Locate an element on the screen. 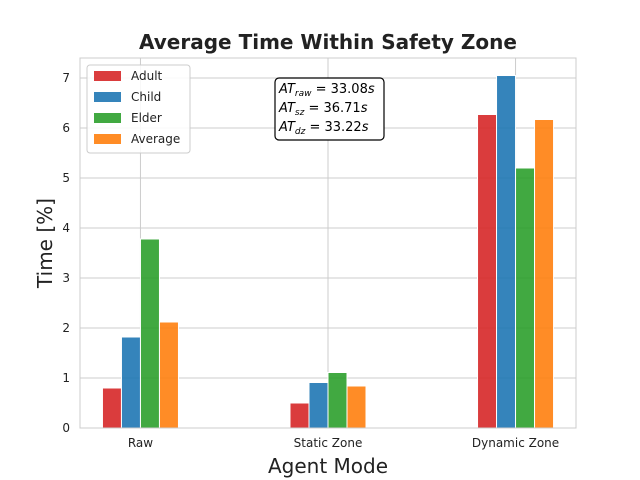 The height and width of the screenshot is (480, 640). legend-label: Elder is located at coordinates (146, 118).